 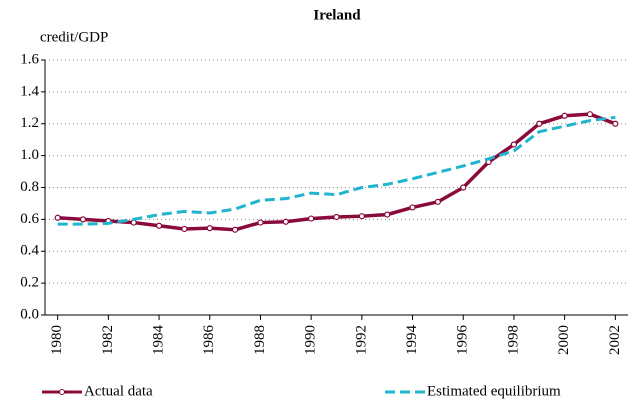 I want to click on y-tick-label: 1.2, so click(x=29, y=123).